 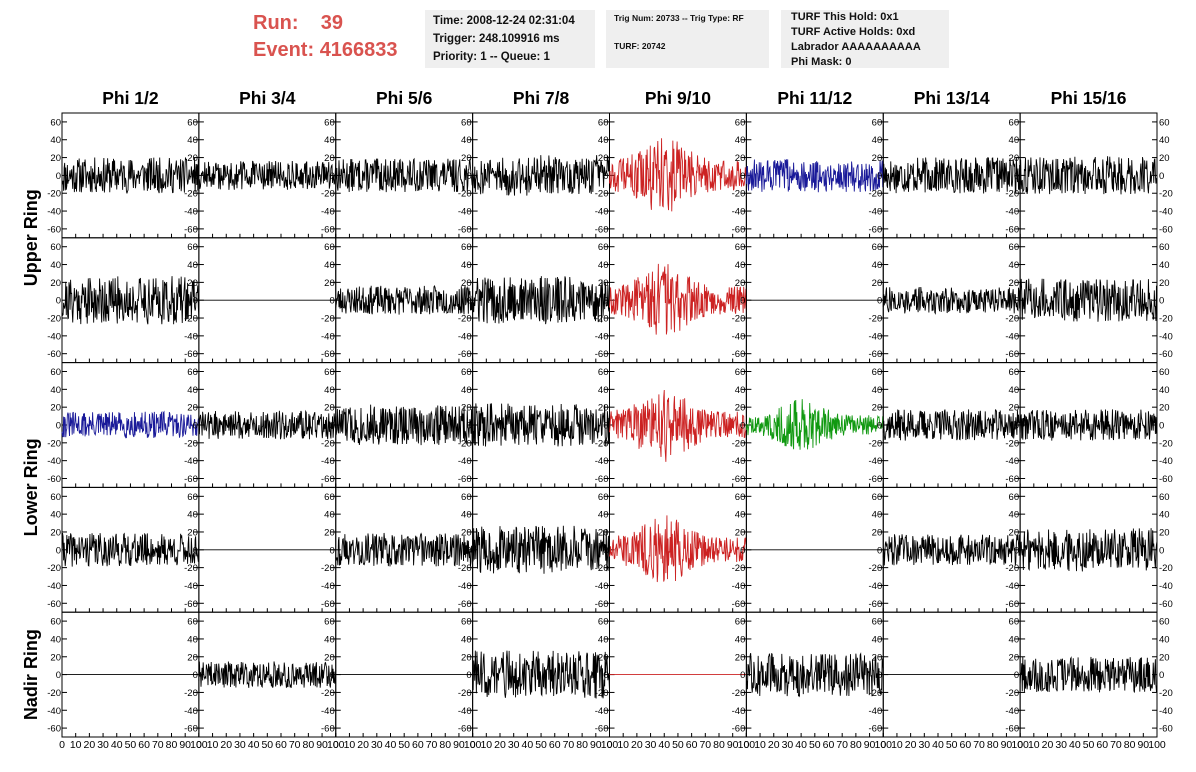 What do you see at coordinates (1088, 550) in the screenshot?
I see `waveform-r4-c8` at bounding box center [1088, 550].